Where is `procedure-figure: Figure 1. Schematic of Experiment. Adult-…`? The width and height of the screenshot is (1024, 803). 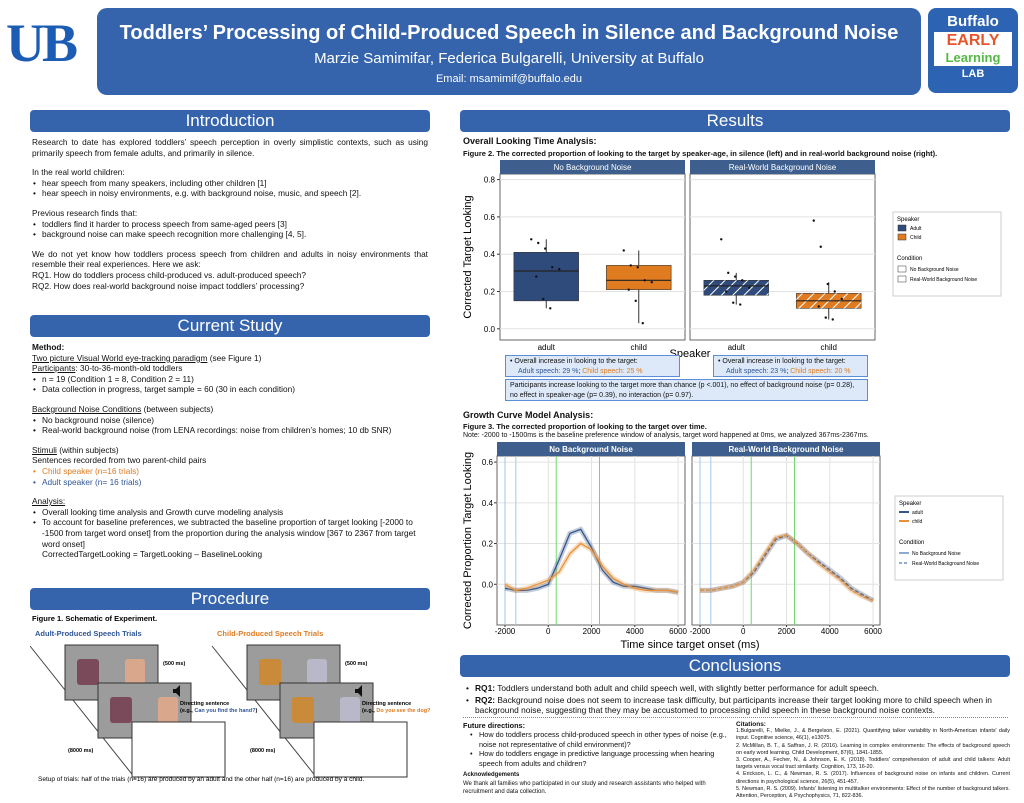
procedure-figure: Figure 1. Schematic of Experiment. Adult-… is located at coordinates (230, 698).